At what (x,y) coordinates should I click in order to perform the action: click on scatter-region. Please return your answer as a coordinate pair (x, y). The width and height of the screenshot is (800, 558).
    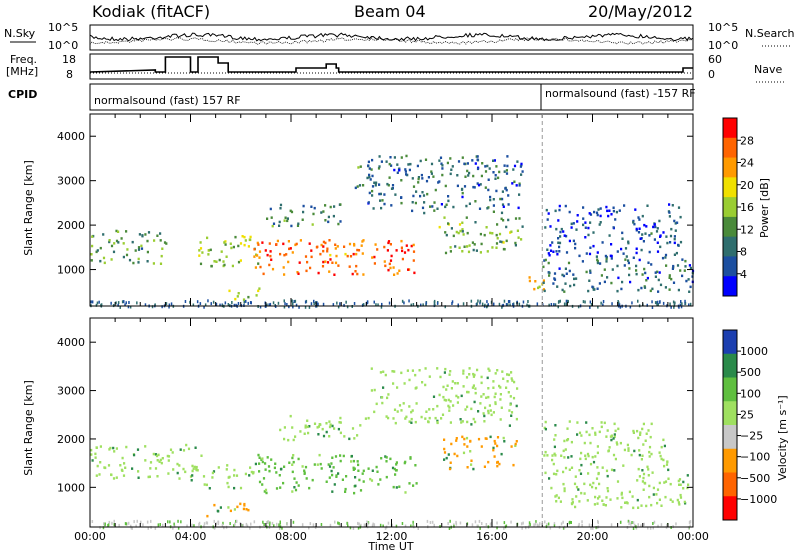
    Looking at the image, I should click on (606, 448).